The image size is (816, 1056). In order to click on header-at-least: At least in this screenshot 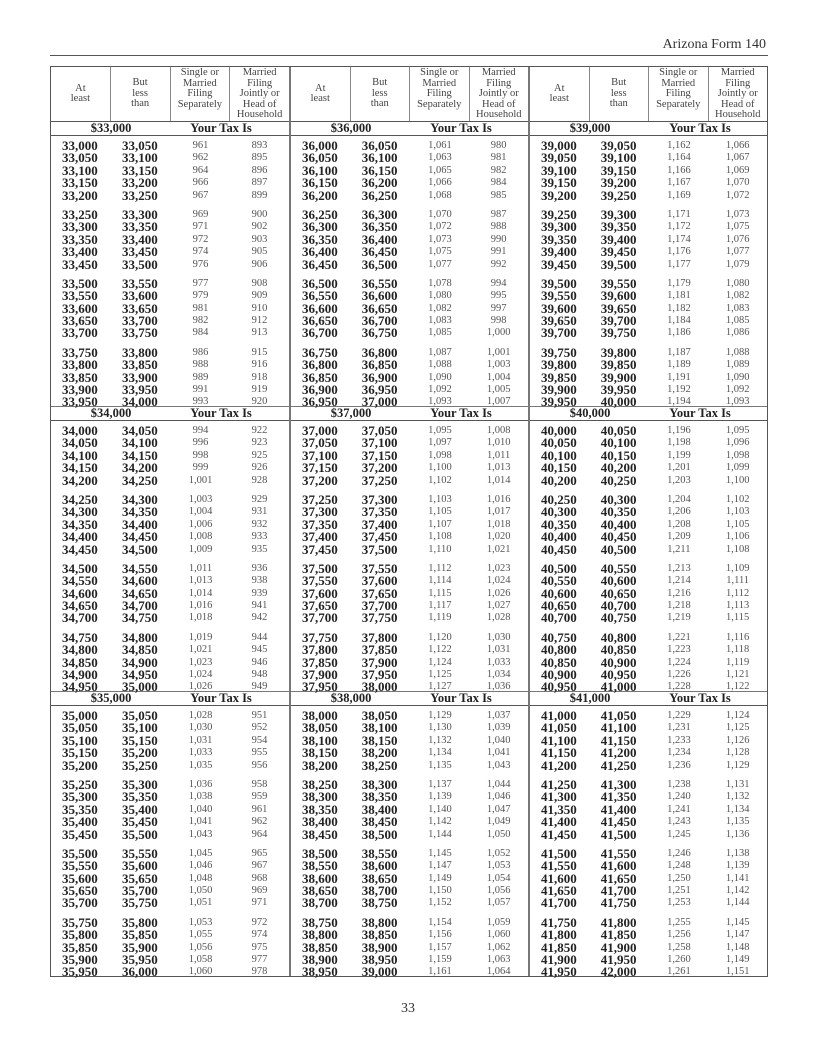, I will do `click(80, 93)`.